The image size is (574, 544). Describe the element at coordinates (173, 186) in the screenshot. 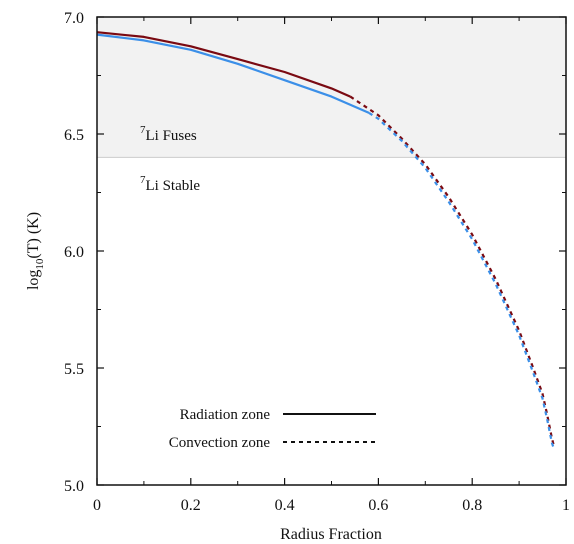

I see `stable-label-text: Li Stable` at that location.